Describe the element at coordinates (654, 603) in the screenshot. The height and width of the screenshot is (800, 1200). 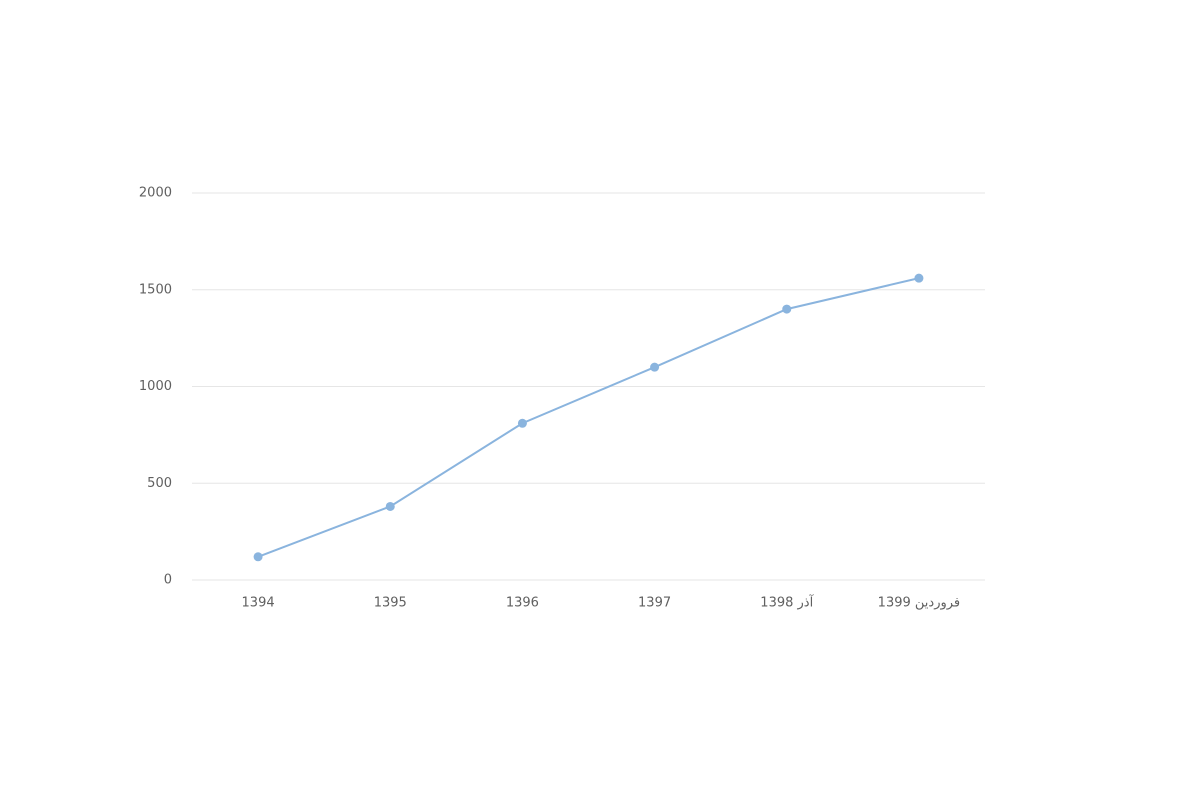
I see `x-tick-label: 1397` at that location.